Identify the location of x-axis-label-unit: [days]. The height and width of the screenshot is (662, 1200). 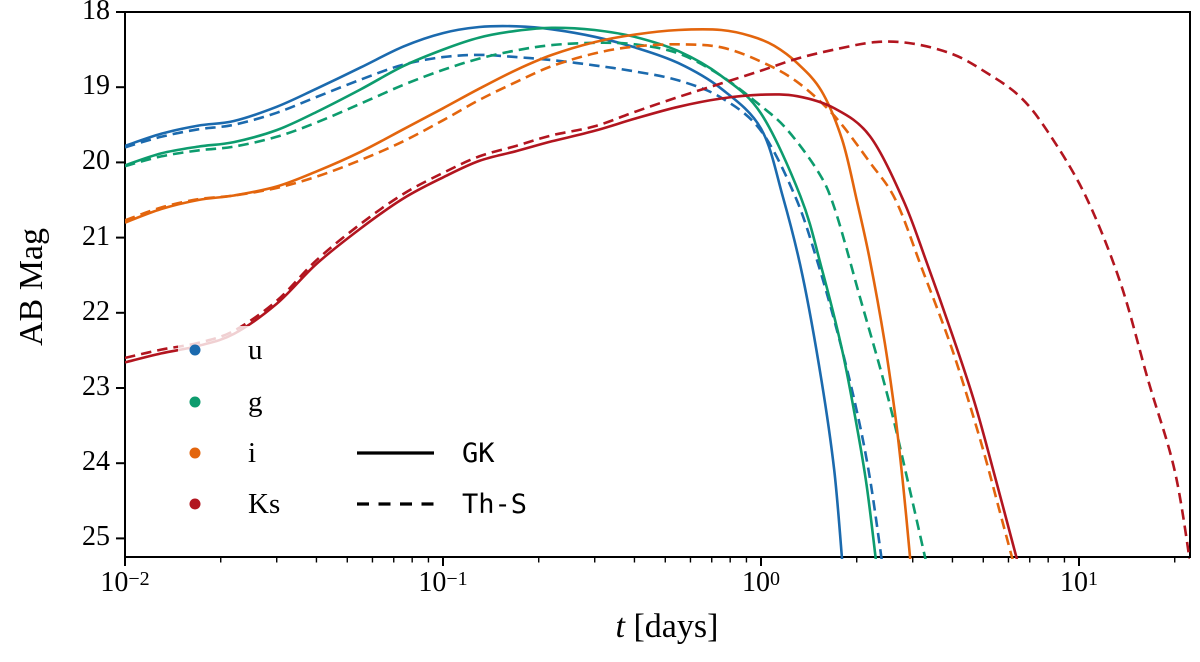
(671, 626).